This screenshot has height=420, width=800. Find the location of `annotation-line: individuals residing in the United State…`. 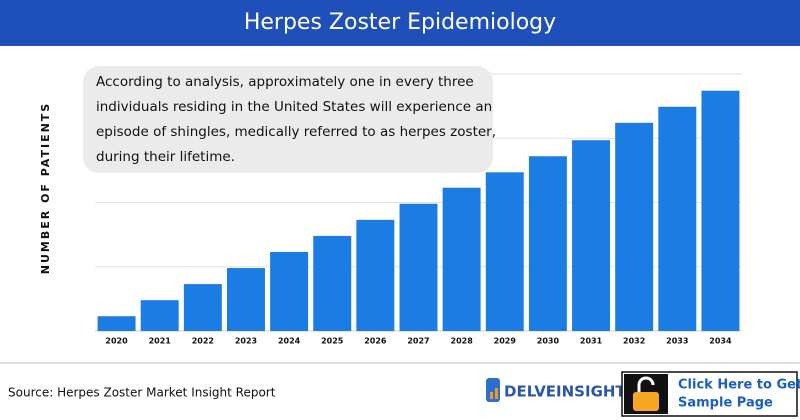

annotation-line: individuals residing in the United State… is located at coordinates (294, 107).